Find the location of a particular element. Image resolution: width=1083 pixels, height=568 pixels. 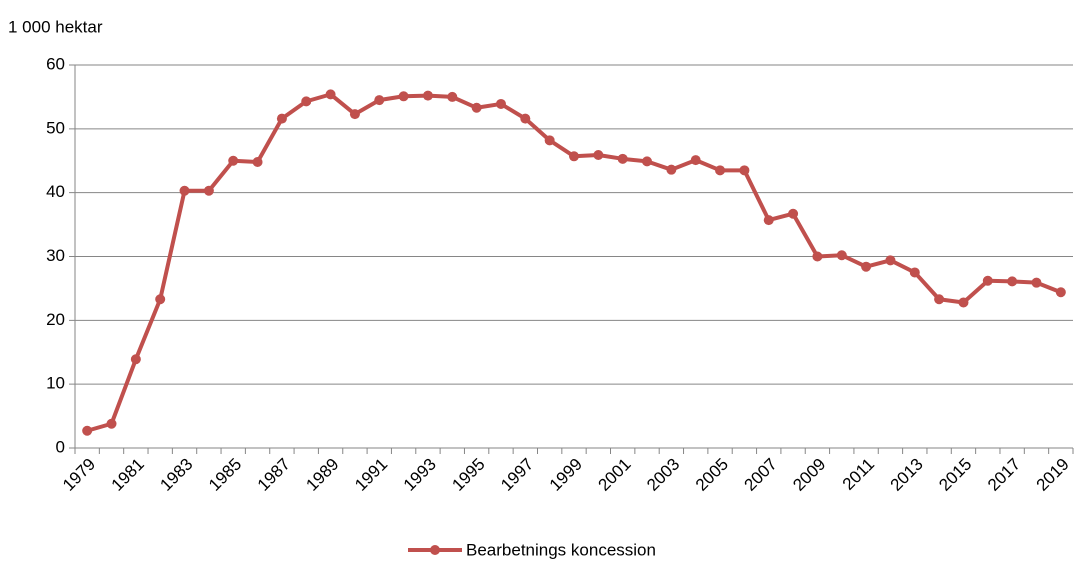

y-tick-label: 60 is located at coordinates (55, 63).